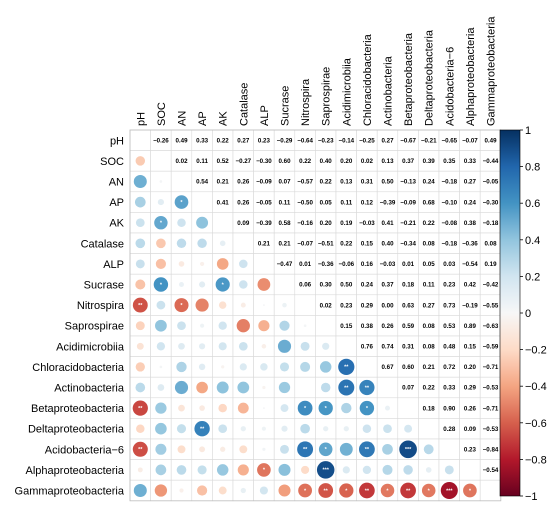 This screenshot has height=507, width=550. Describe the element at coordinates (264, 202) in the screenshot. I see `coef-label: −0.05` at that location.